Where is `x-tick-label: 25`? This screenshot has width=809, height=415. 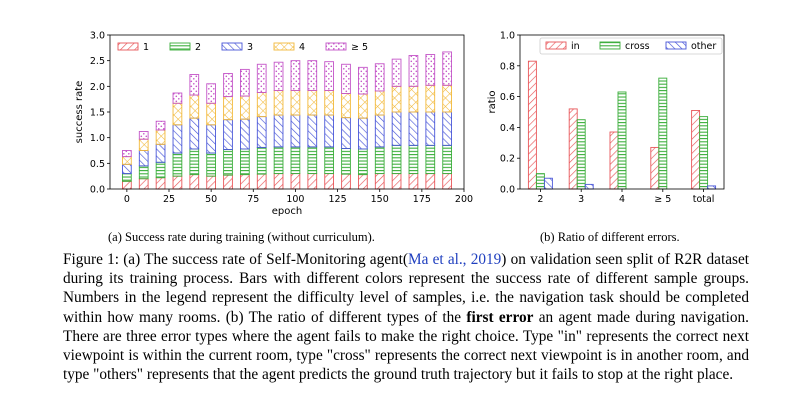 x-tick-label: 25 is located at coordinates (169, 199).